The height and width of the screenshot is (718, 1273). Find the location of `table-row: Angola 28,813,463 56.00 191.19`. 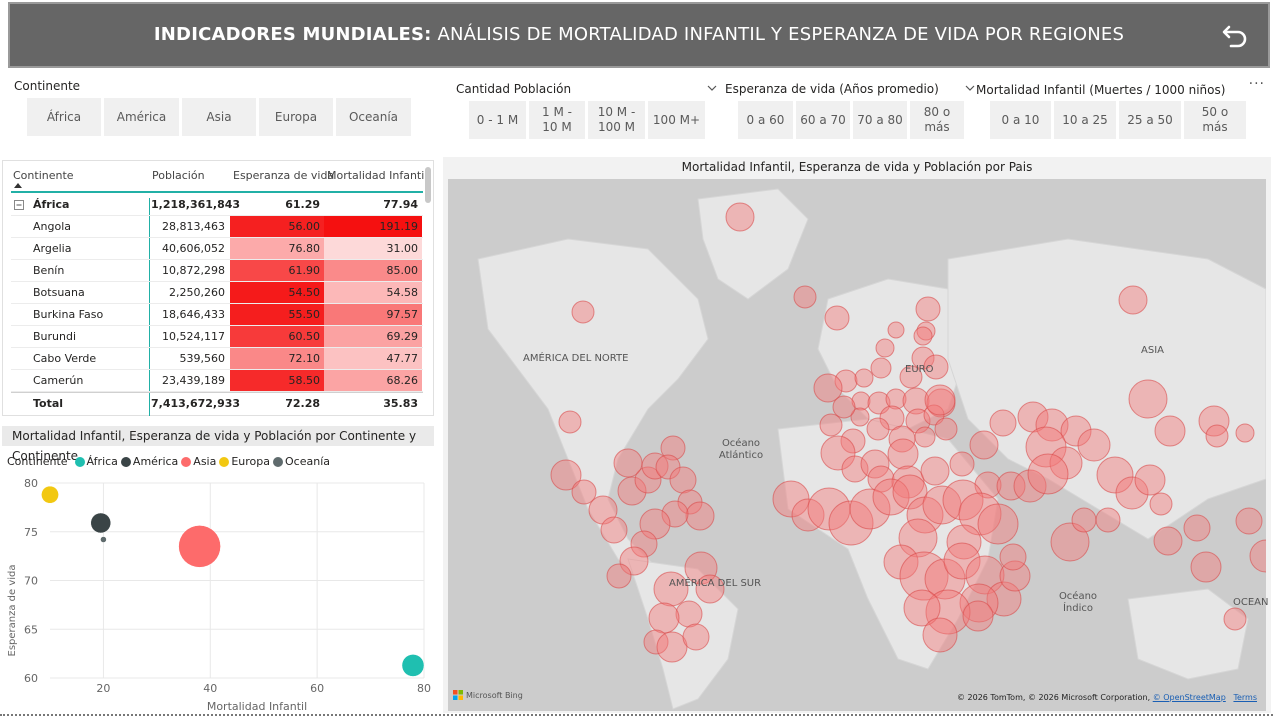

table-row: Angola 28,813,463 56.00 191.19 is located at coordinates (217, 227).